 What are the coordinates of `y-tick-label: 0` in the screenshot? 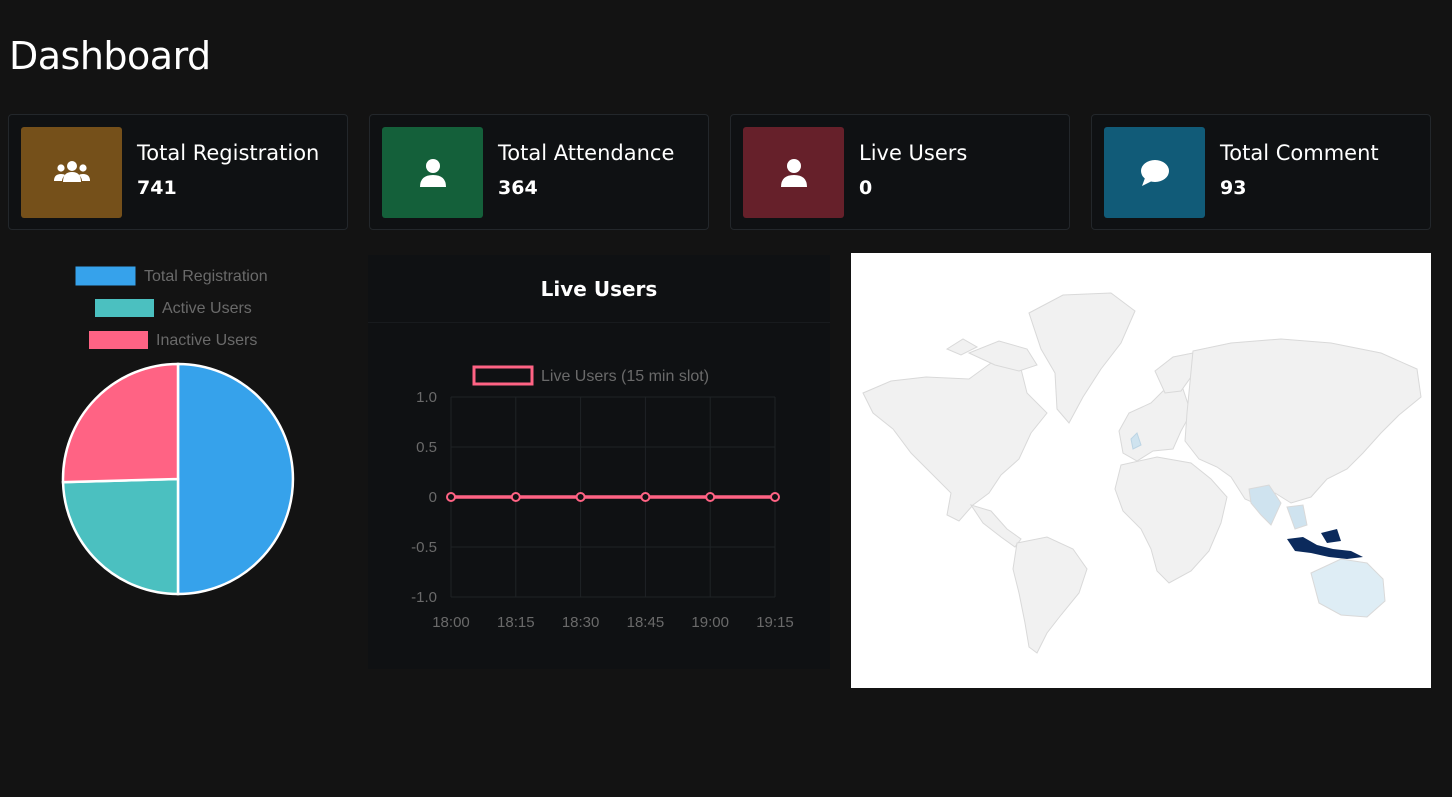 It's located at (433, 497).